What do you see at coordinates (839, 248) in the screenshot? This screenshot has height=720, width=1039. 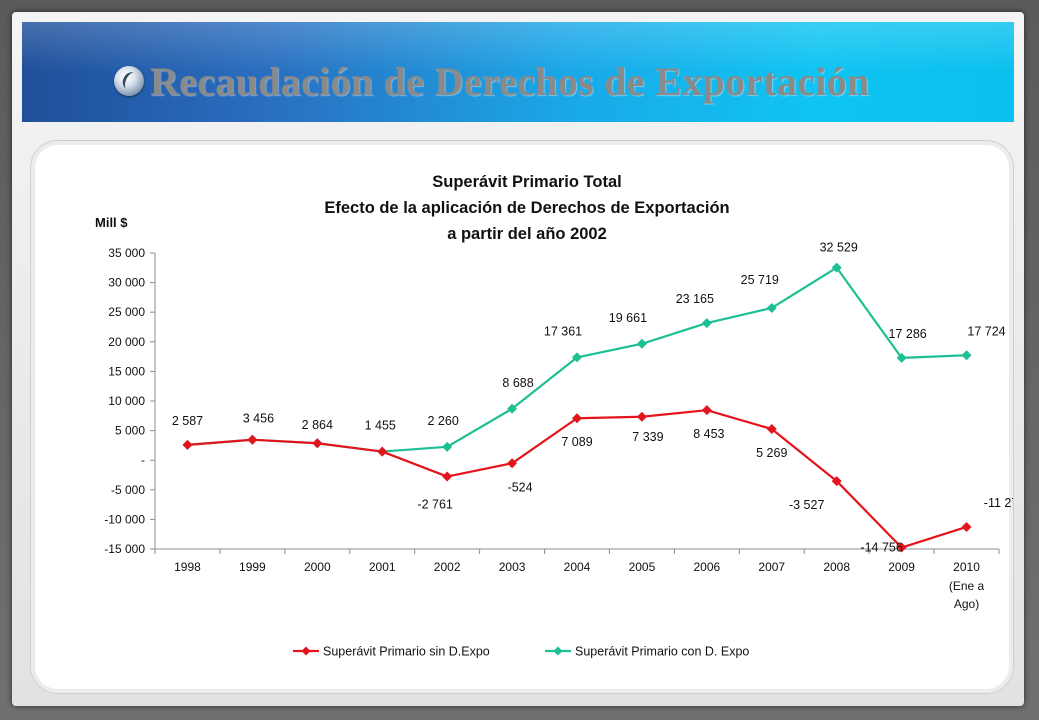 I see `data-label: 32 529` at bounding box center [839, 248].